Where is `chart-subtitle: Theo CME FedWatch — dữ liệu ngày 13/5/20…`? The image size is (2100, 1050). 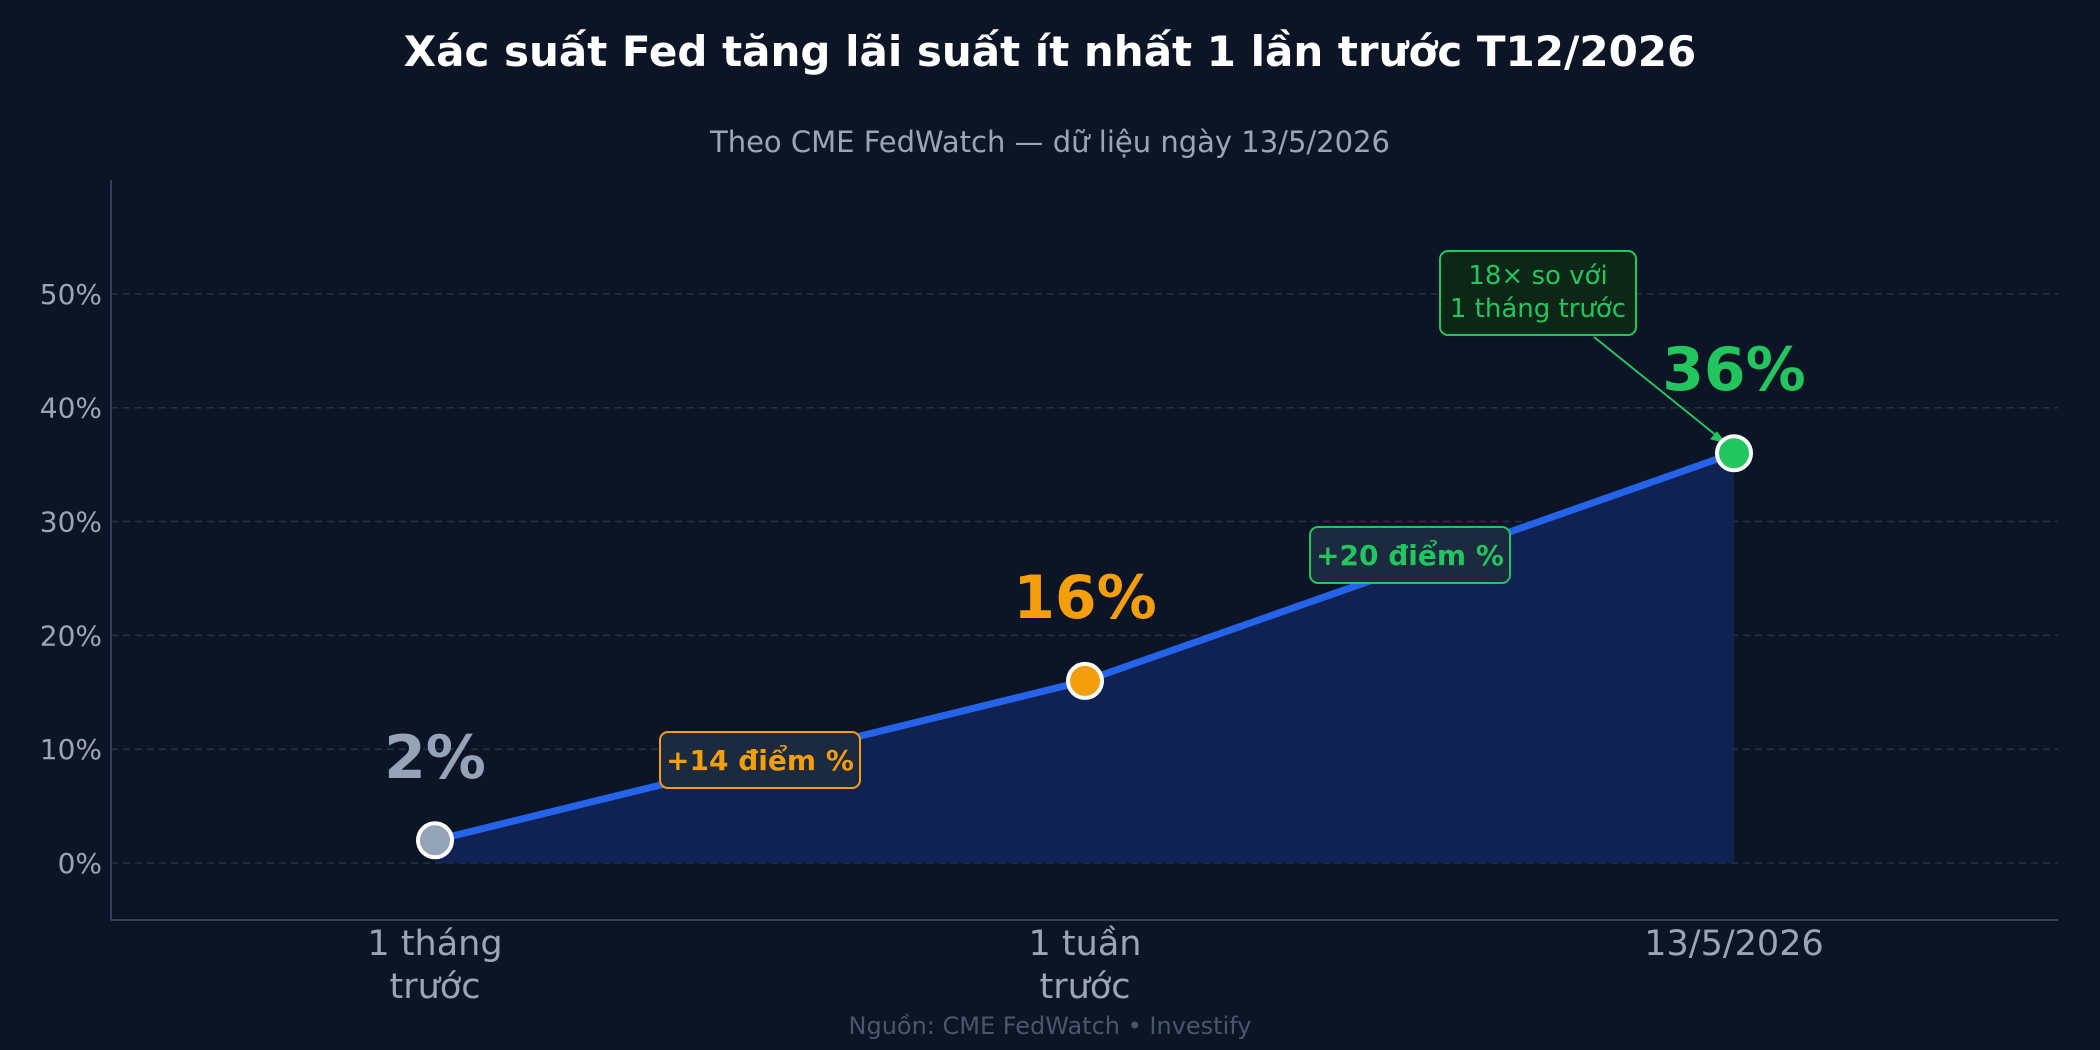 chart-subtitle: Theo CME FedWatch — dữ liệu ngày 13/5/20… is located at coordinates (1049, 142).